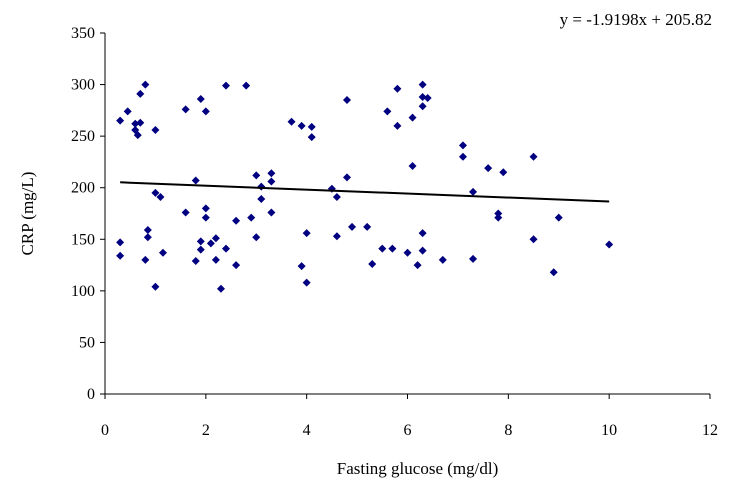  I want to click on y-tick-label: 350, so click(83, 33).